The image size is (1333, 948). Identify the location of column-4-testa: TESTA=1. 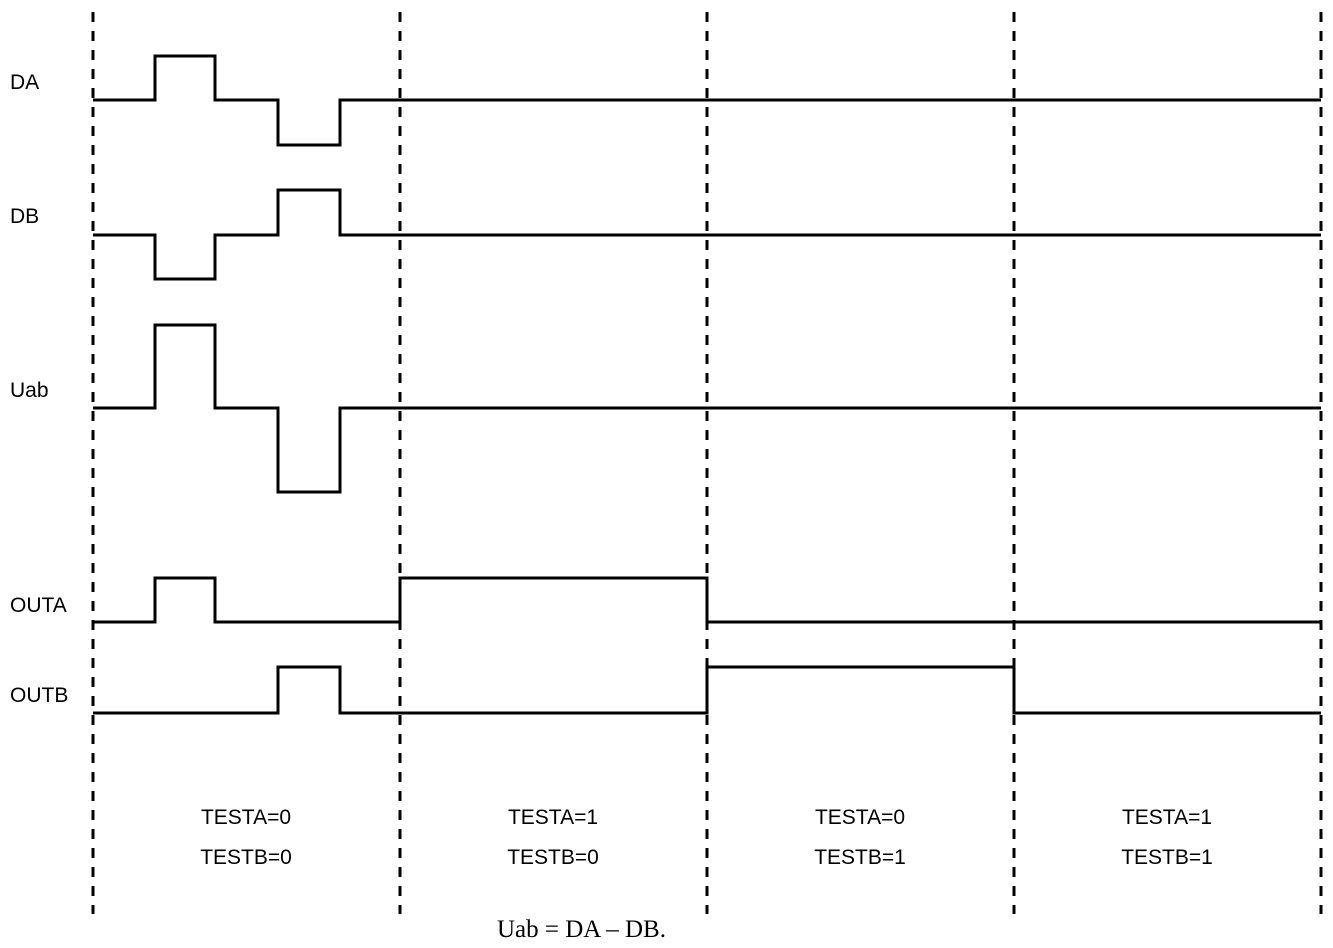
(1167, 817).